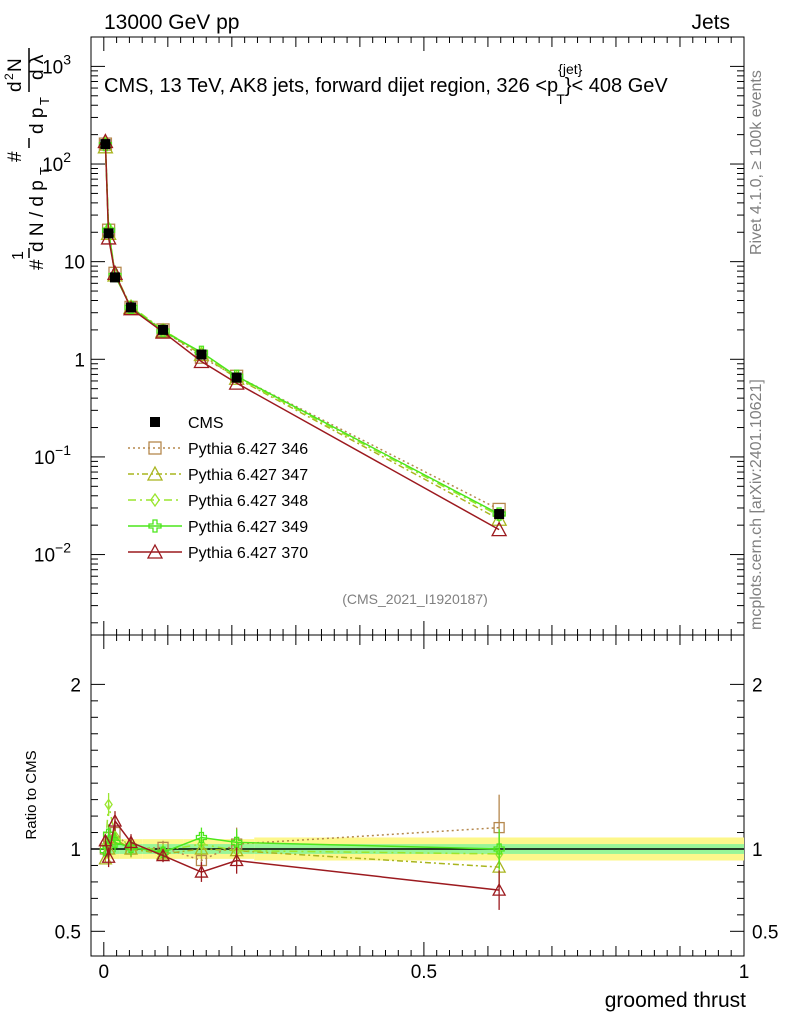 The height and width of the screenshot is (1024, 786). I want to click on x-axis-label: groomed thrust, so click(675, 1000).